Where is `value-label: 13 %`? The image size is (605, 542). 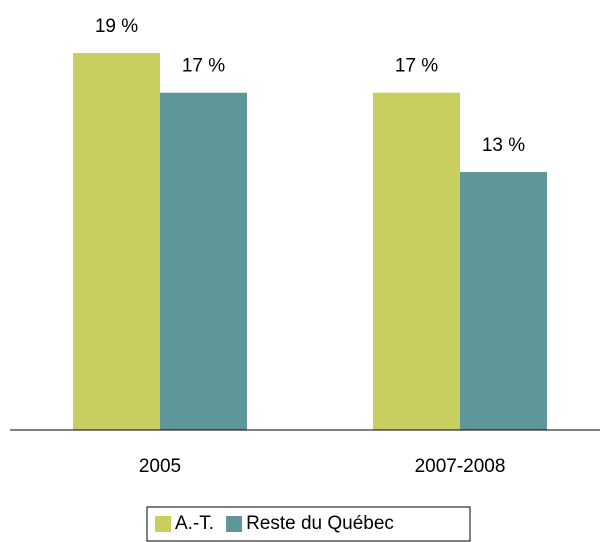
value-label: 13 % is located at coordinates (503, 145).